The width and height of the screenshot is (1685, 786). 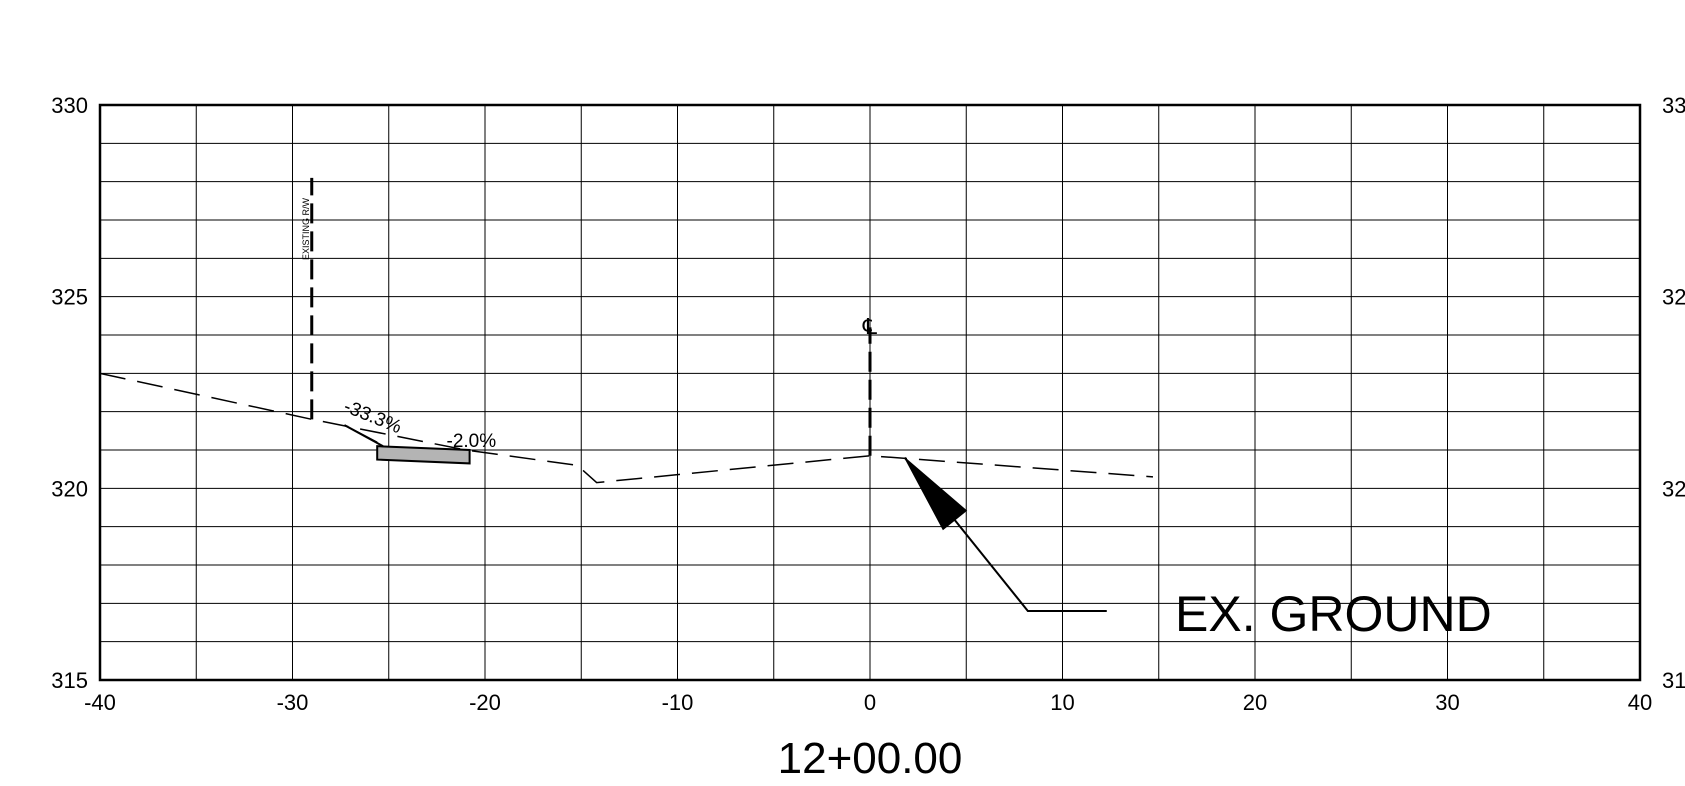 What do you see at coordinates (485, 702) in the screenshot?
I see `x-tick-label: -20` at bounding box center [485, 702].